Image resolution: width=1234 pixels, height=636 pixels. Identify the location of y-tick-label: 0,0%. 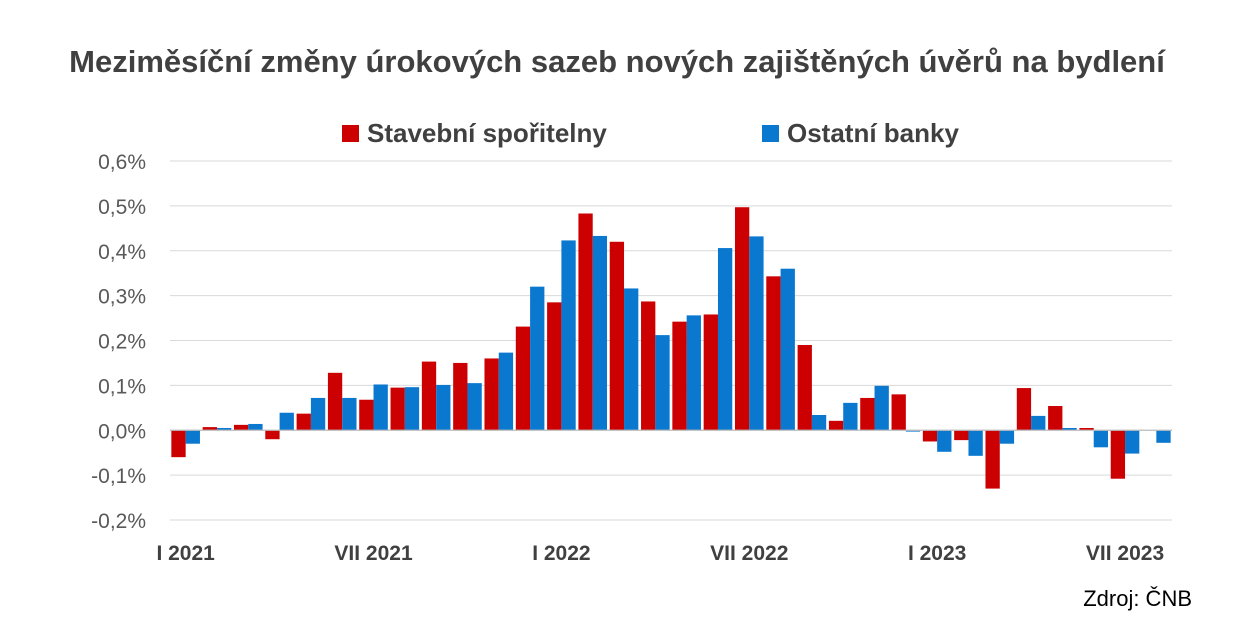
(122, 431).